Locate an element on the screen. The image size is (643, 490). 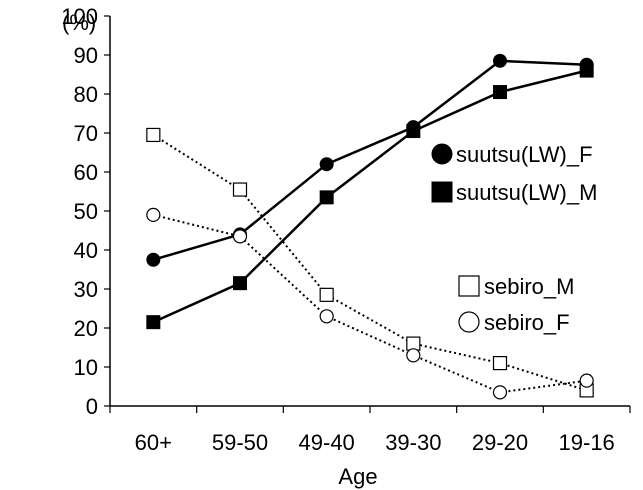
x-tick-label: 39-30 is located at coordinates (413, 442).